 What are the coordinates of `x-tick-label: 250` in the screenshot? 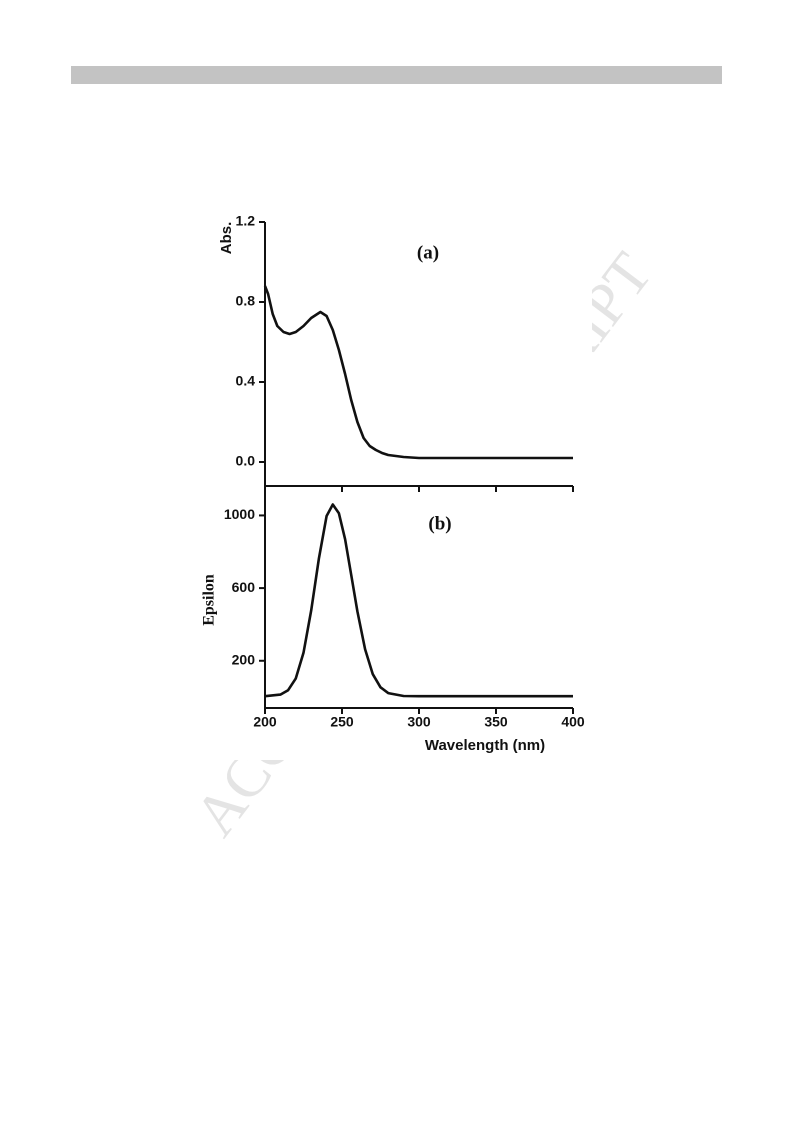 It's located at (342, 722).